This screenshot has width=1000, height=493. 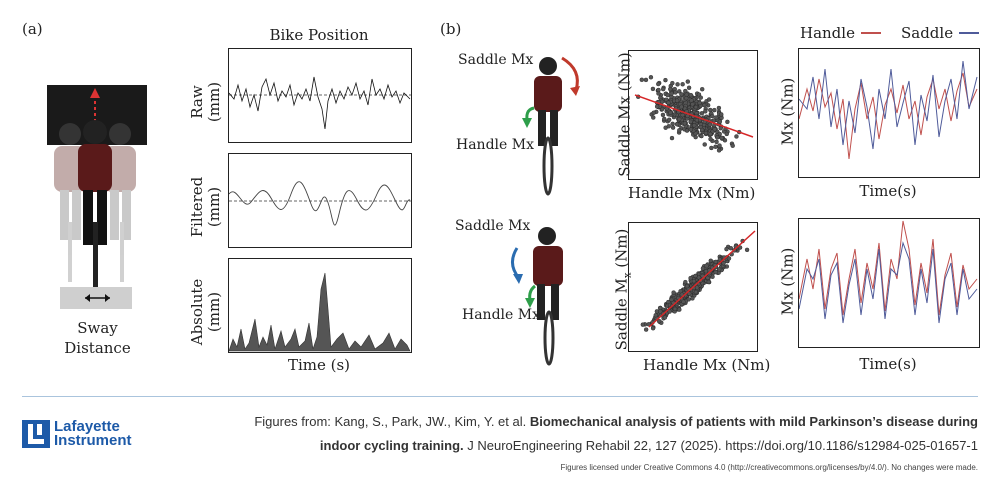 I want to click on raw-trace, so click(x=319, y=103).